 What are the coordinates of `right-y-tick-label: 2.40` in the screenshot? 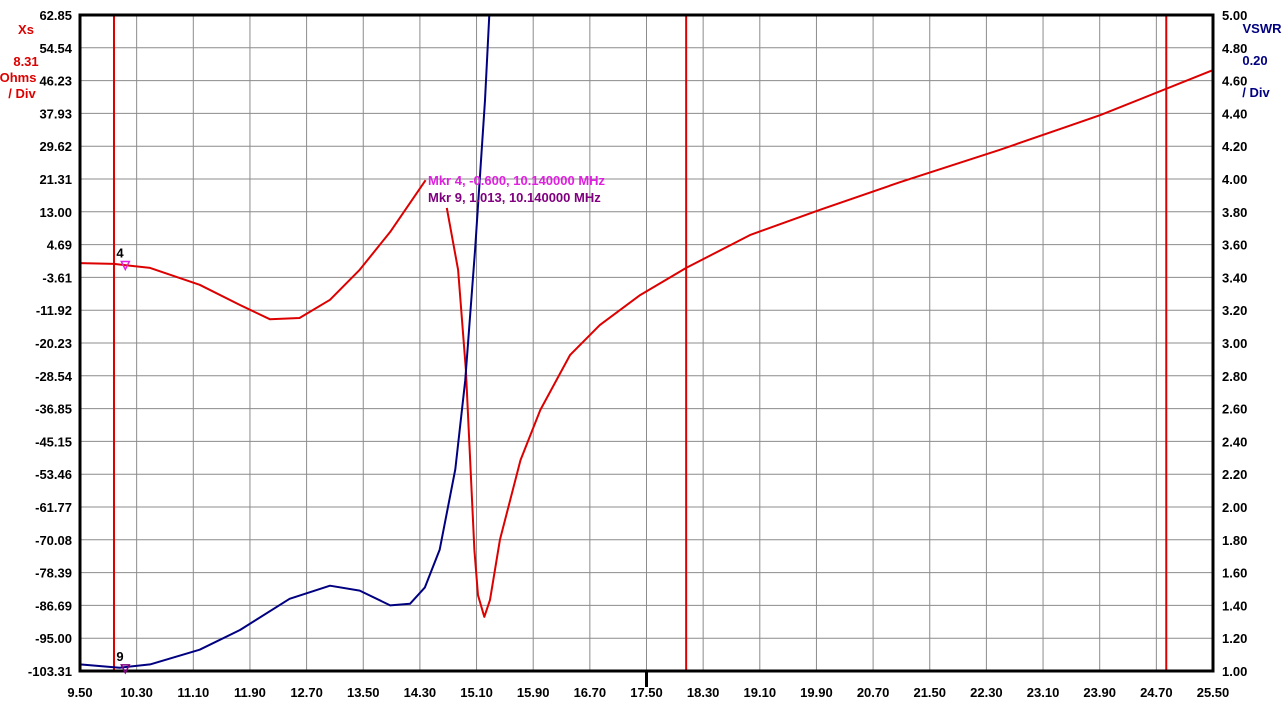 It's located at (1234, 441).